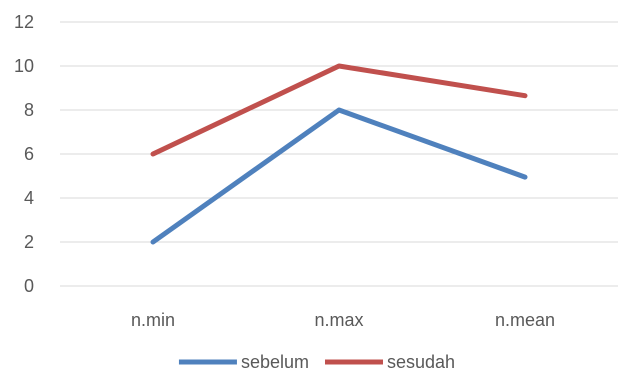 This screenshot has width=634, height=383. Describe the element at coordinates (339, 110) in the screenshot. I see `series-line-sesudah` at that location.